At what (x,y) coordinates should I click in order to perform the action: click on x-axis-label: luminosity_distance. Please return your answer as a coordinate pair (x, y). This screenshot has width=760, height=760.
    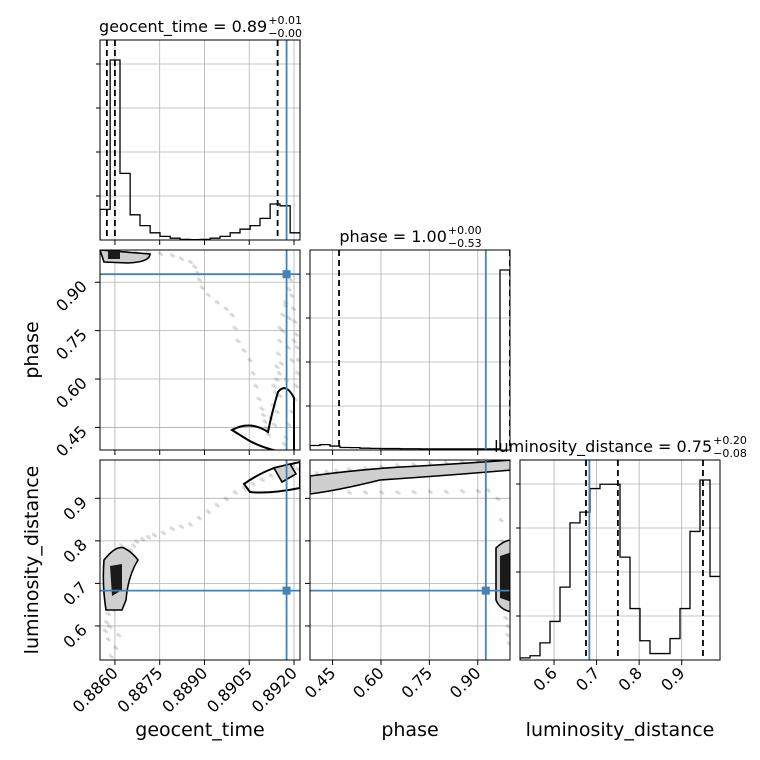
    Looking at the image, I should click on (620, 730).